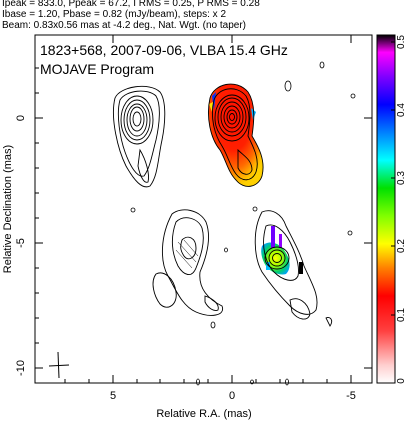 The height and width of the screenshot is (424, 409). I want to click on colorbar-tick-label: 0, so click(401, 381).